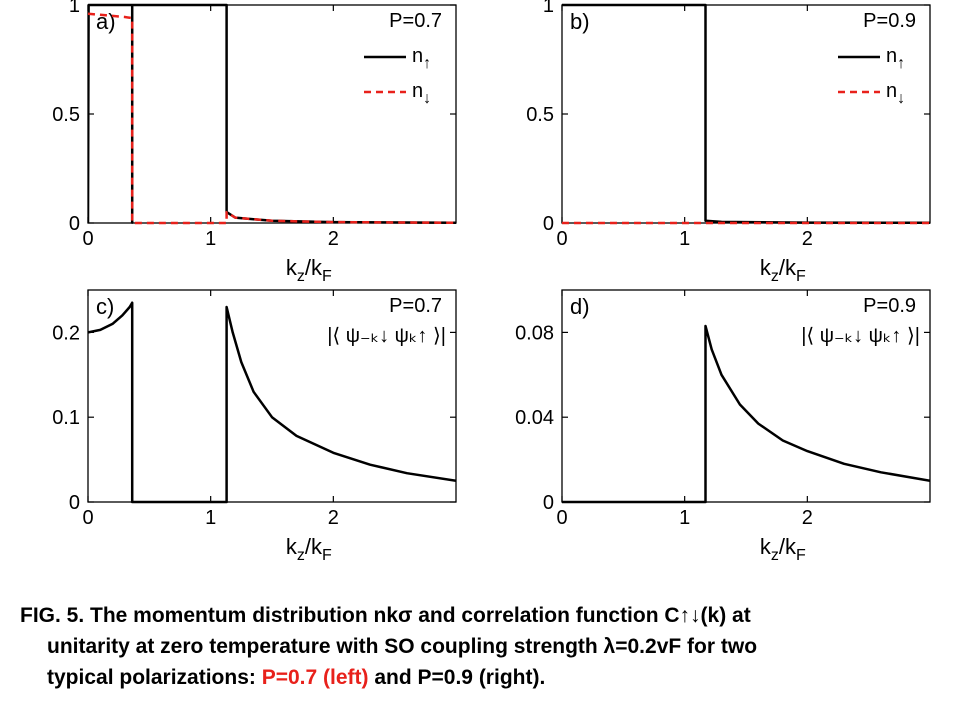 This screenshot has height=720, width=960. What do you see at coordinates (427, 63) in the screenshot?
I see `panel-a-legend-entry-sub: ↑` at bounding box center [427, 63].